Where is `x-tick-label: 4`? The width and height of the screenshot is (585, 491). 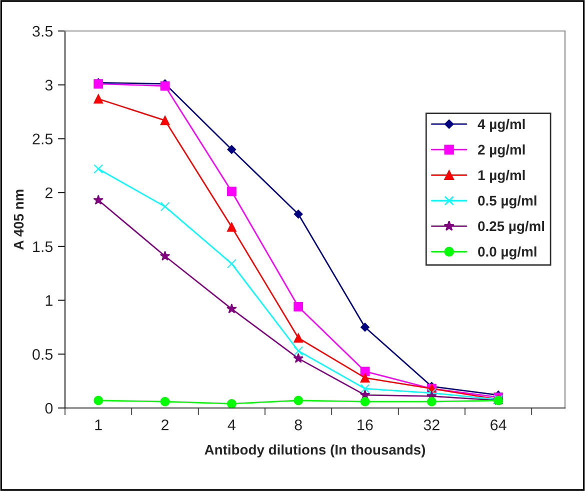
x-tick-label: 4 is located at coordinates (232, 425).